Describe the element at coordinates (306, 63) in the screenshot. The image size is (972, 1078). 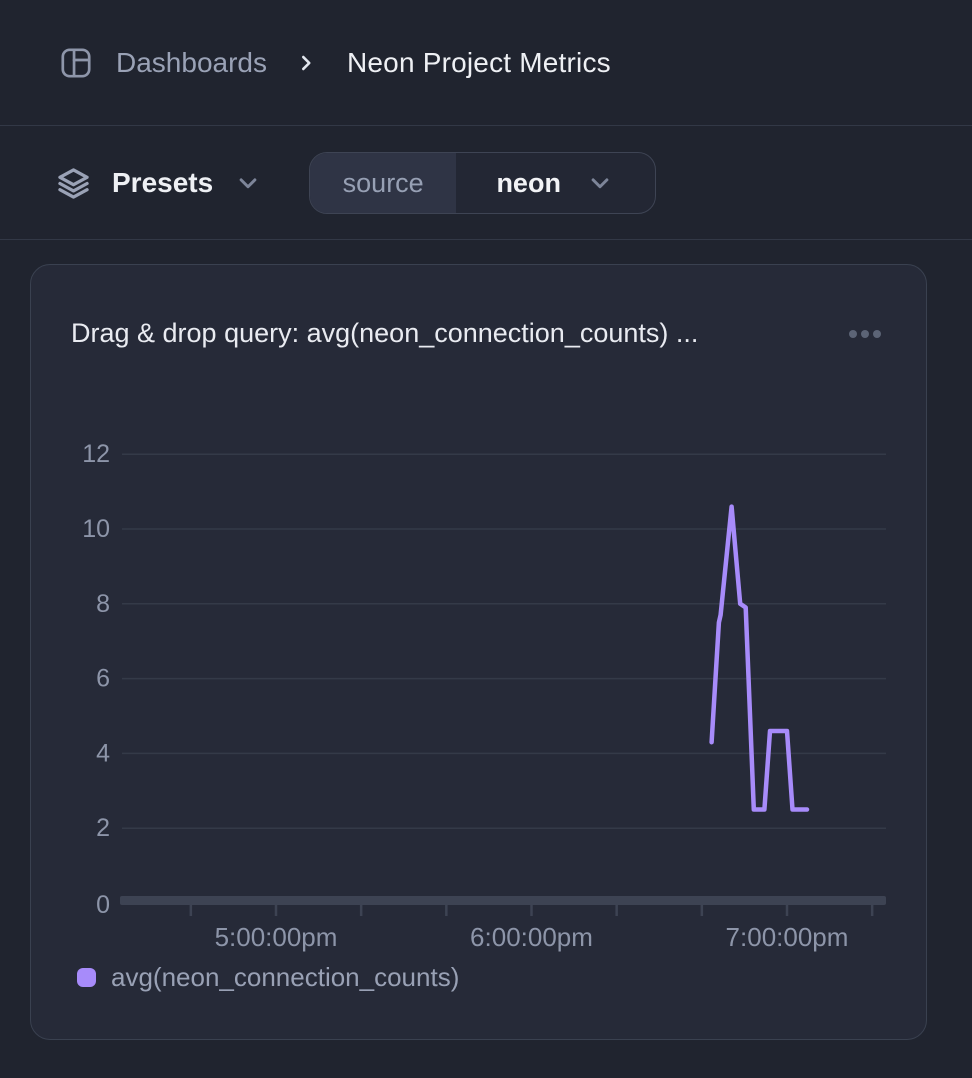
I see `breadcrumb-chevron-icon` at that location.